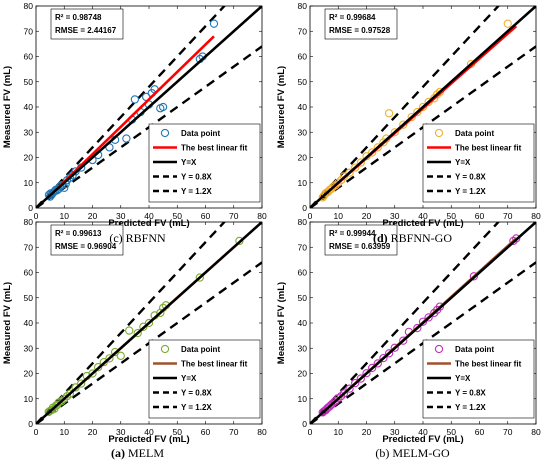 The height and width of the screenshot is (476, 550). I want to click on stats-box, so click(361, 24).